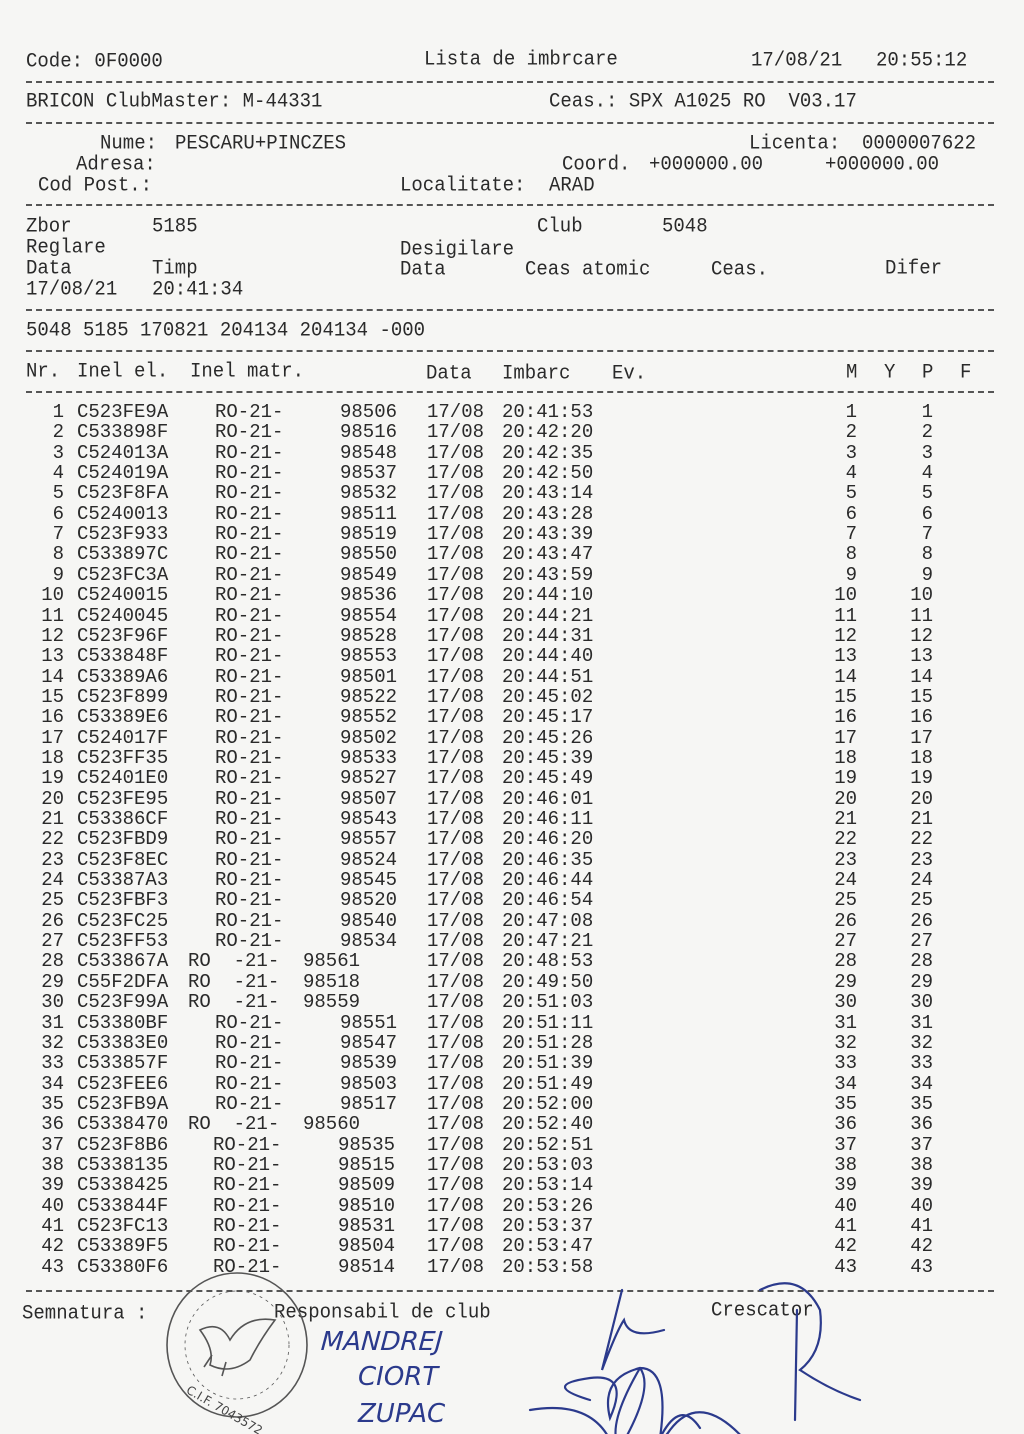 Image resolution: width=1024 pixels, height=1434 pixels. What do you see at coordinates (845, 1246) in the screenshot?
I see `m-value: 42` at bounding box center [845, 1246].